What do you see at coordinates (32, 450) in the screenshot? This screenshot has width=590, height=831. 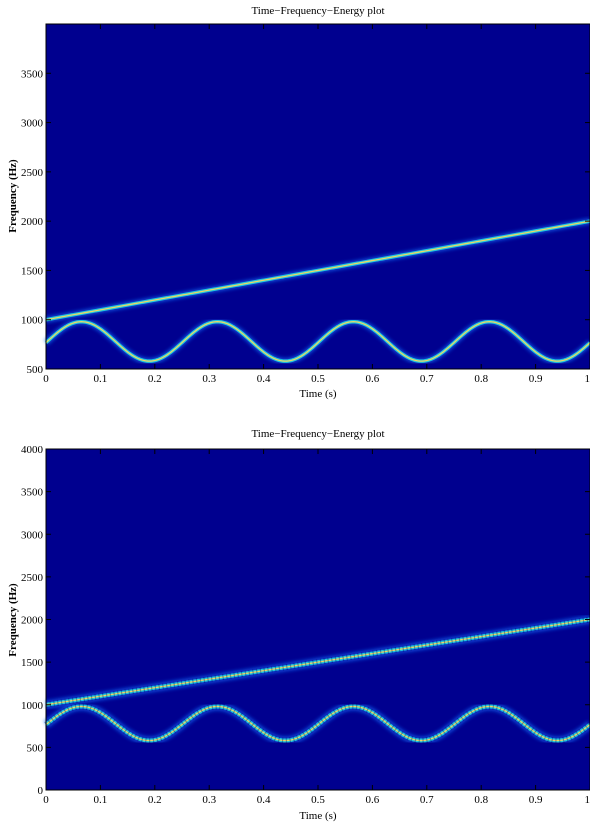 I see `y-tick-label: 4000` at bounding box center [32, 450].